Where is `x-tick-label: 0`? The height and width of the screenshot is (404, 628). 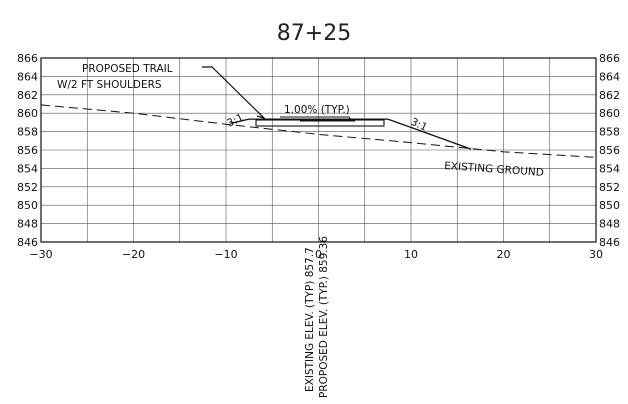 x-tick-label: 0 is located at coordinates (318, 254).